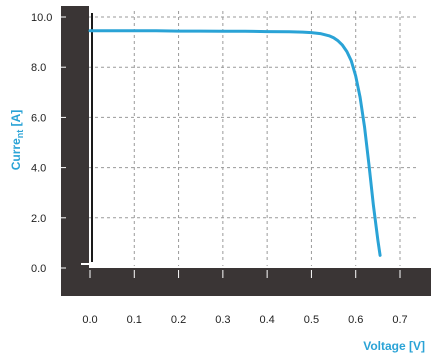 This screenshot has width=431, height=355. Describe the element at coordinates (38, 118) in the screenshot. I see `y-tick-label: 6.0` at that location.